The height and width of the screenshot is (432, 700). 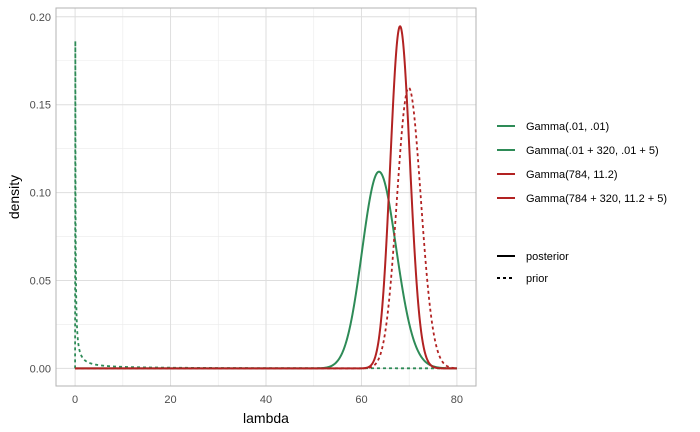 I want to click on x-tick-label: 0, so click(x=75, y=400).